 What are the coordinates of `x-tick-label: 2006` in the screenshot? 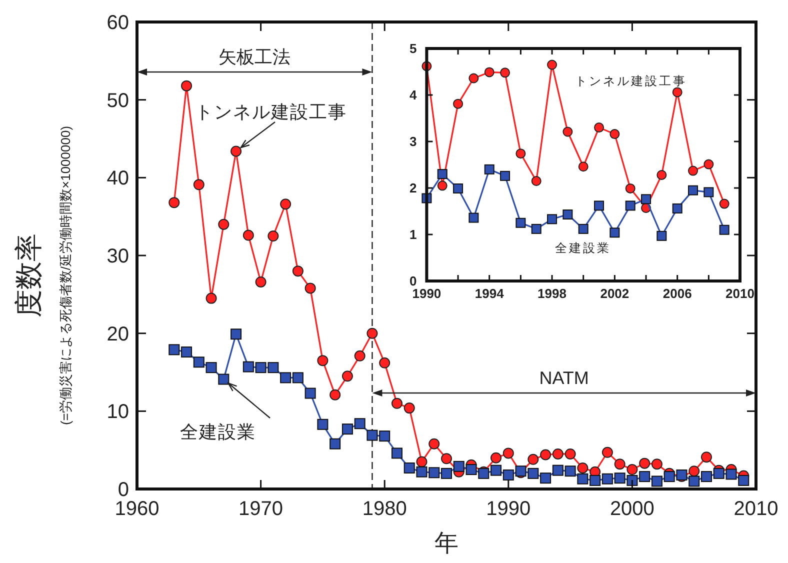 It's located at (677, 293).